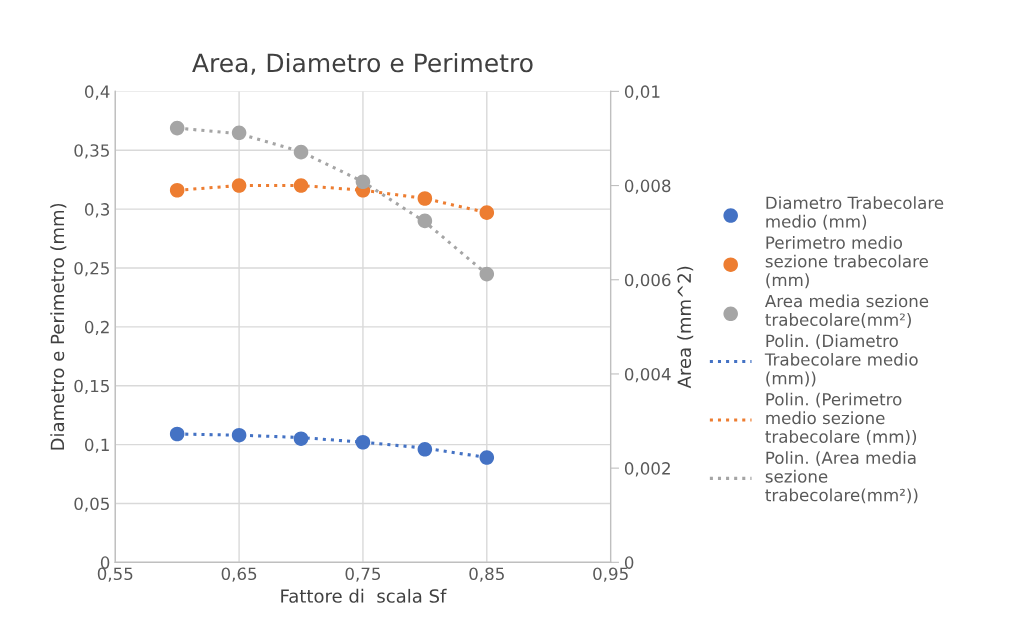 Image resolution: width=1011 pixels, height=639 pixels. Describe the element at coordinates (362, 63) in the screenshot. I see `chart-title: Area, Diametro e Perimetro` at that location.